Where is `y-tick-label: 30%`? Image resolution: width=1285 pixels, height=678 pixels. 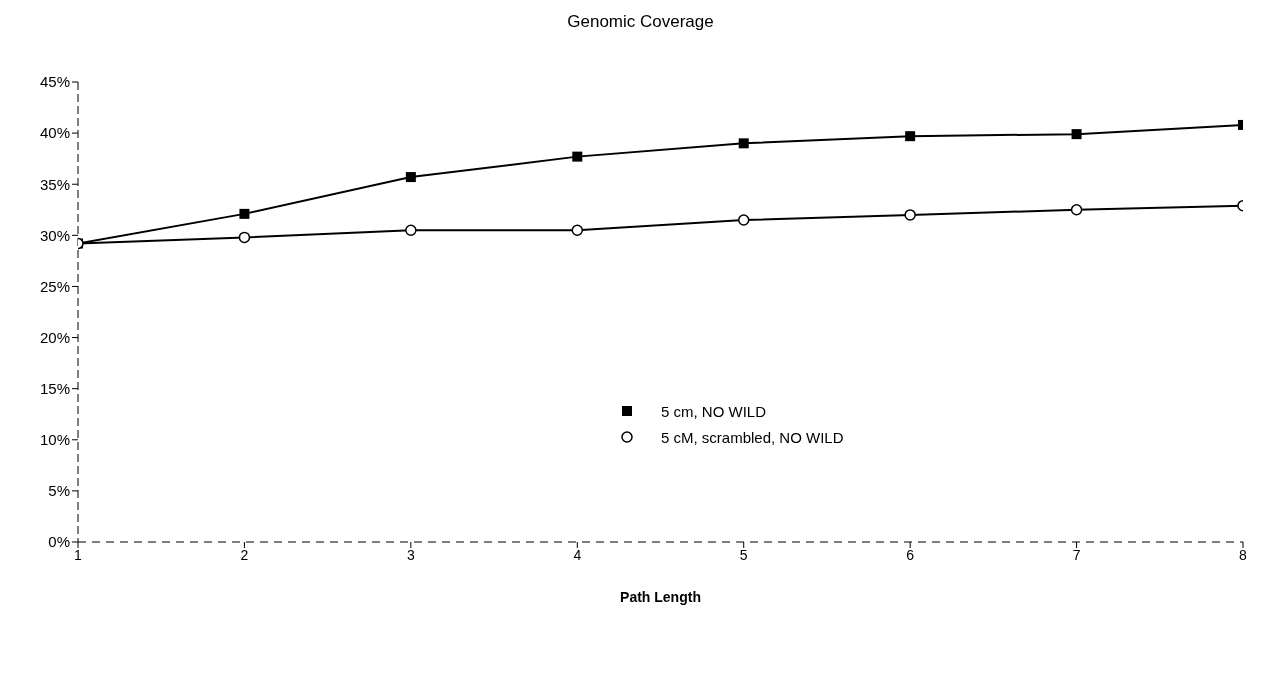
y-tick-label: 30% is located at coordinates (54, 235).